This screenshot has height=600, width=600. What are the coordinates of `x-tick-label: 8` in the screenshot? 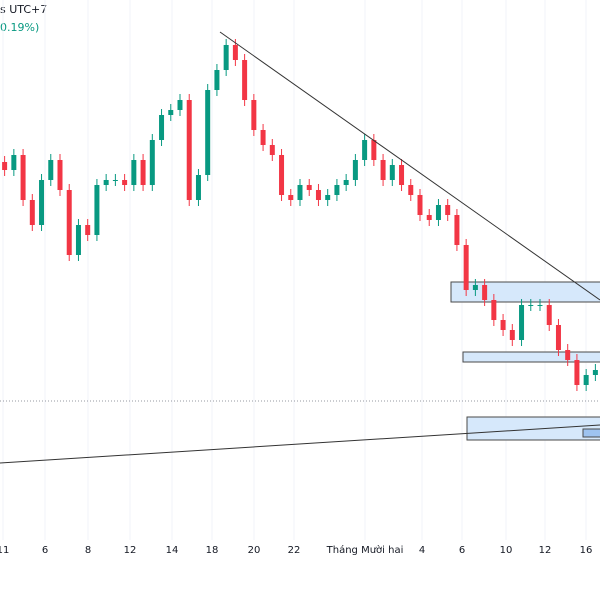 It's located at (88, 550).